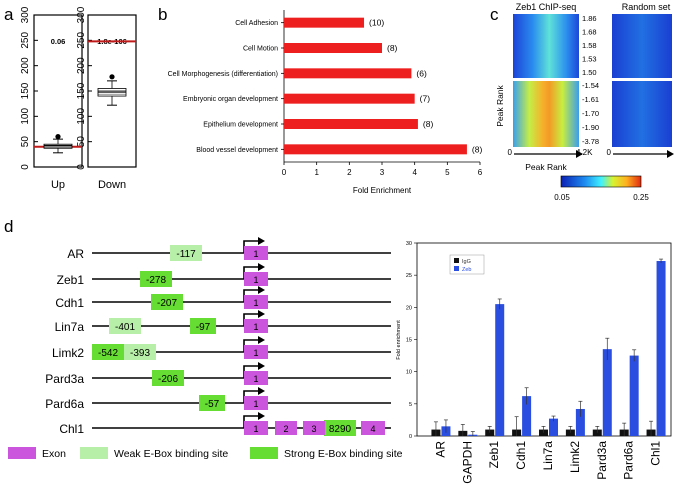 The width and height of the screenshot is (674, 501). What do you see at coordinates (64, 404) in the screenshot?
I see `gene-name: Pard6a` at bounding box center [64, 404].